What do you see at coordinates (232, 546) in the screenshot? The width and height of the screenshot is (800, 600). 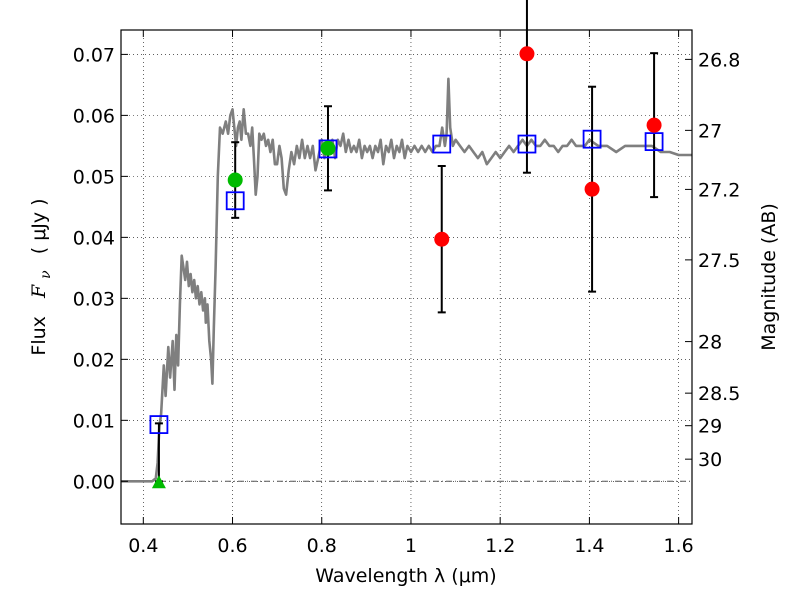 I see `x-tick-label: 0.6` at bounding box center [232, 546].